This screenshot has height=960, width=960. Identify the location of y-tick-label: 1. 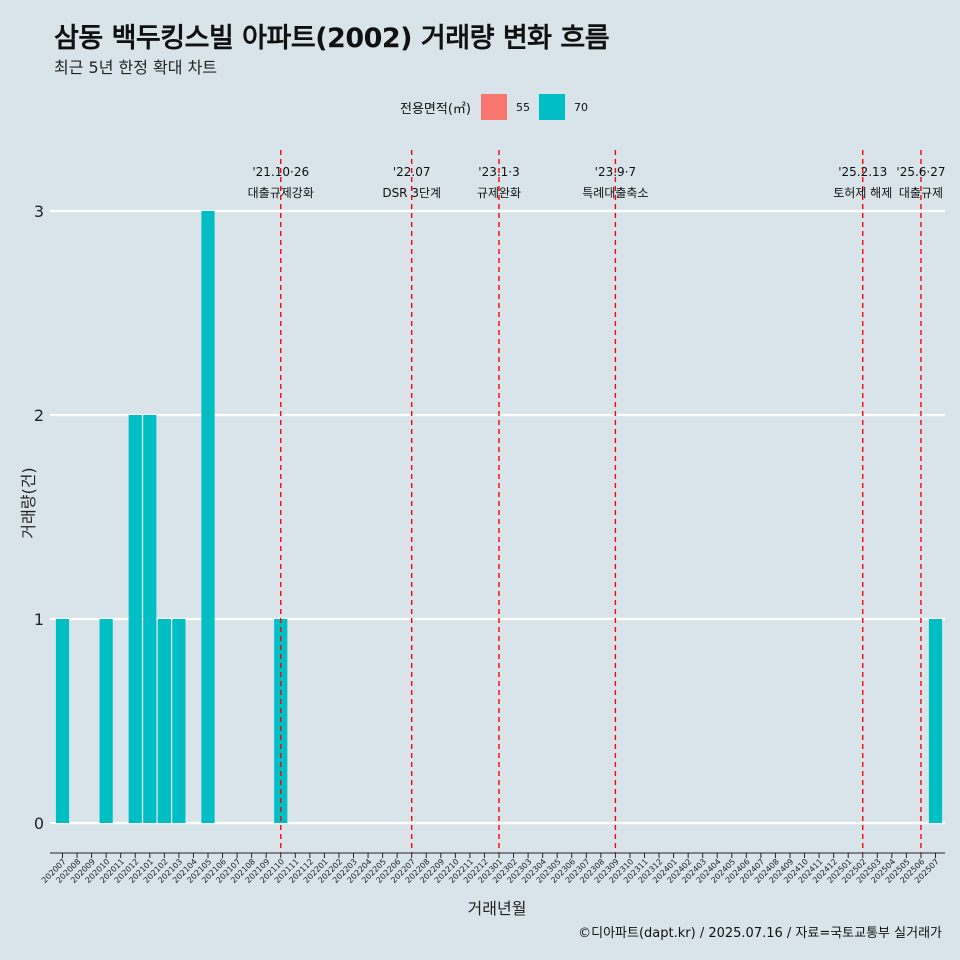
(39, 619).